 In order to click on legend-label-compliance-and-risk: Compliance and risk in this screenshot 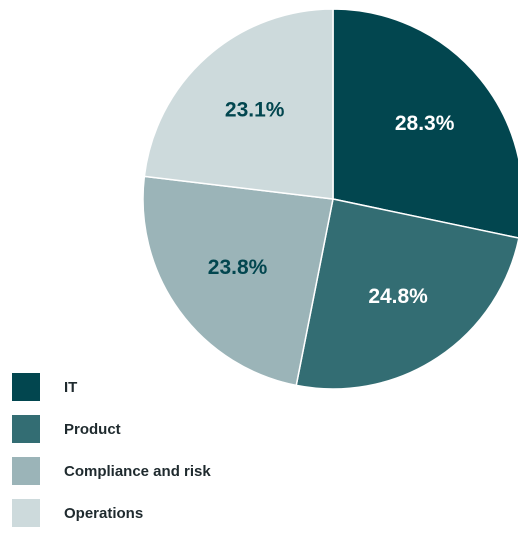, I will do `click(137, 471)`.